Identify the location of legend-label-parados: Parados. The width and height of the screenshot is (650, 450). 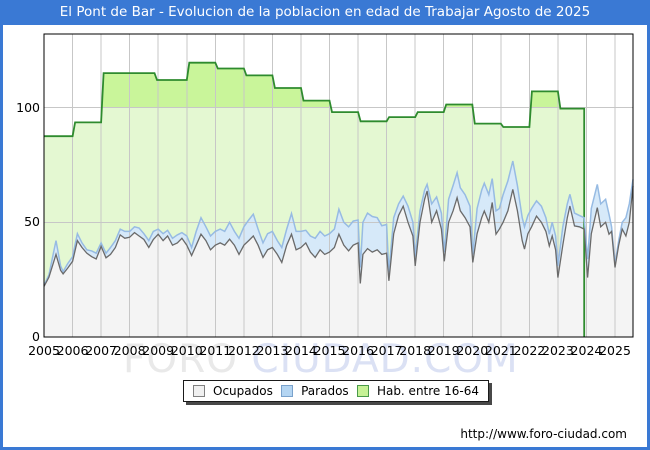
(325, 391).